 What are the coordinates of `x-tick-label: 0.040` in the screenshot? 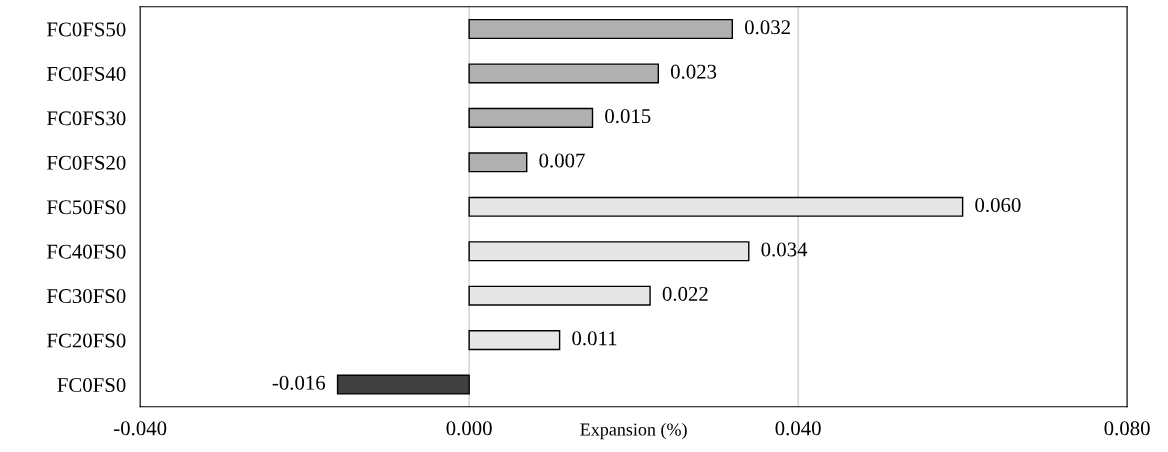 It's located at (798, 428).